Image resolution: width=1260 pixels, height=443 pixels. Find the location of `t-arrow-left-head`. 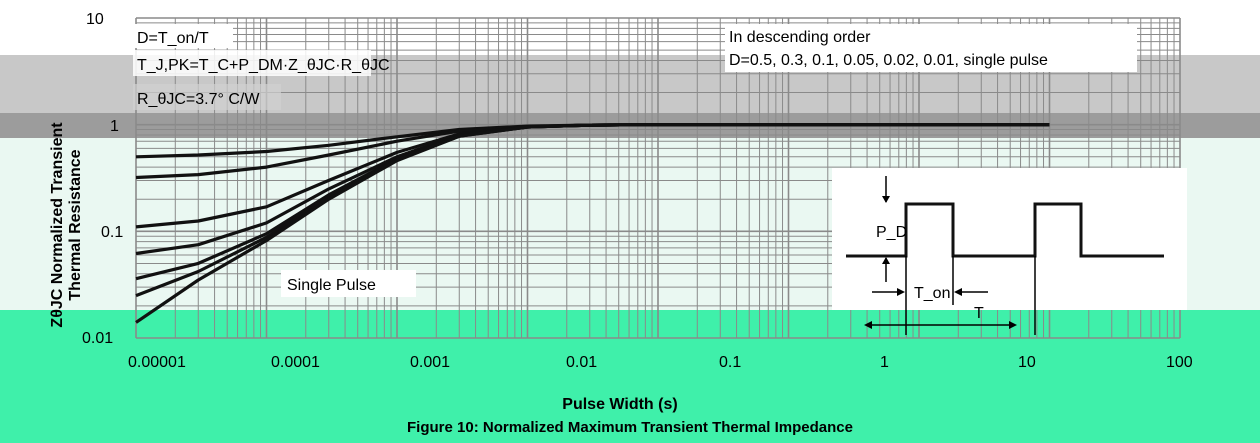

t-arrow-left-head is located at coordinates (868, 325).